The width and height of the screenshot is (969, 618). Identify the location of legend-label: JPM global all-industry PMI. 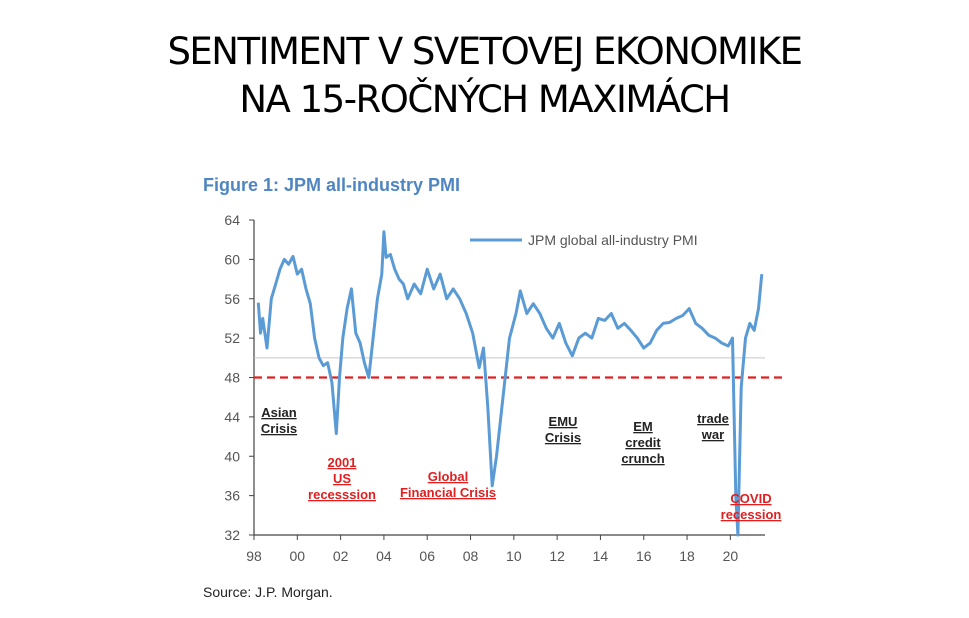
(613, 240).